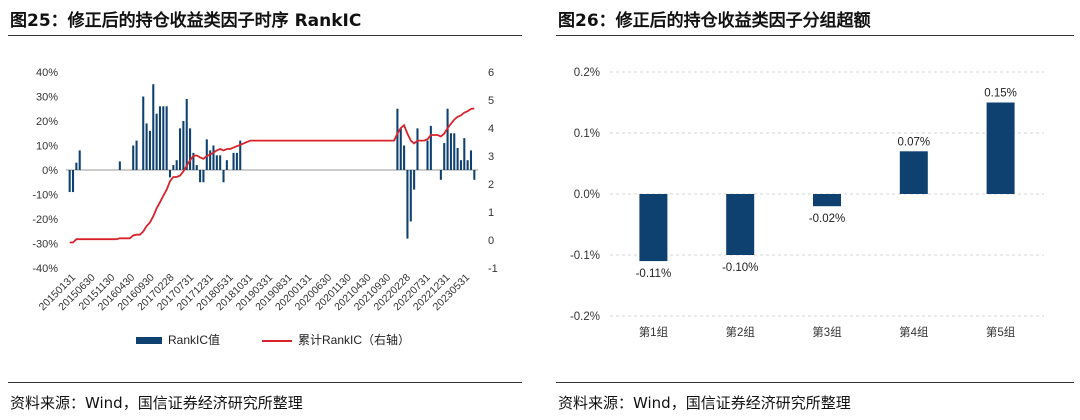 This screenshot has height=420, width=1080. What do you see at coordinates (491, 241) in the screenshot?
I see `y-right-tick-label: 0` at bounding box center [491, 241].